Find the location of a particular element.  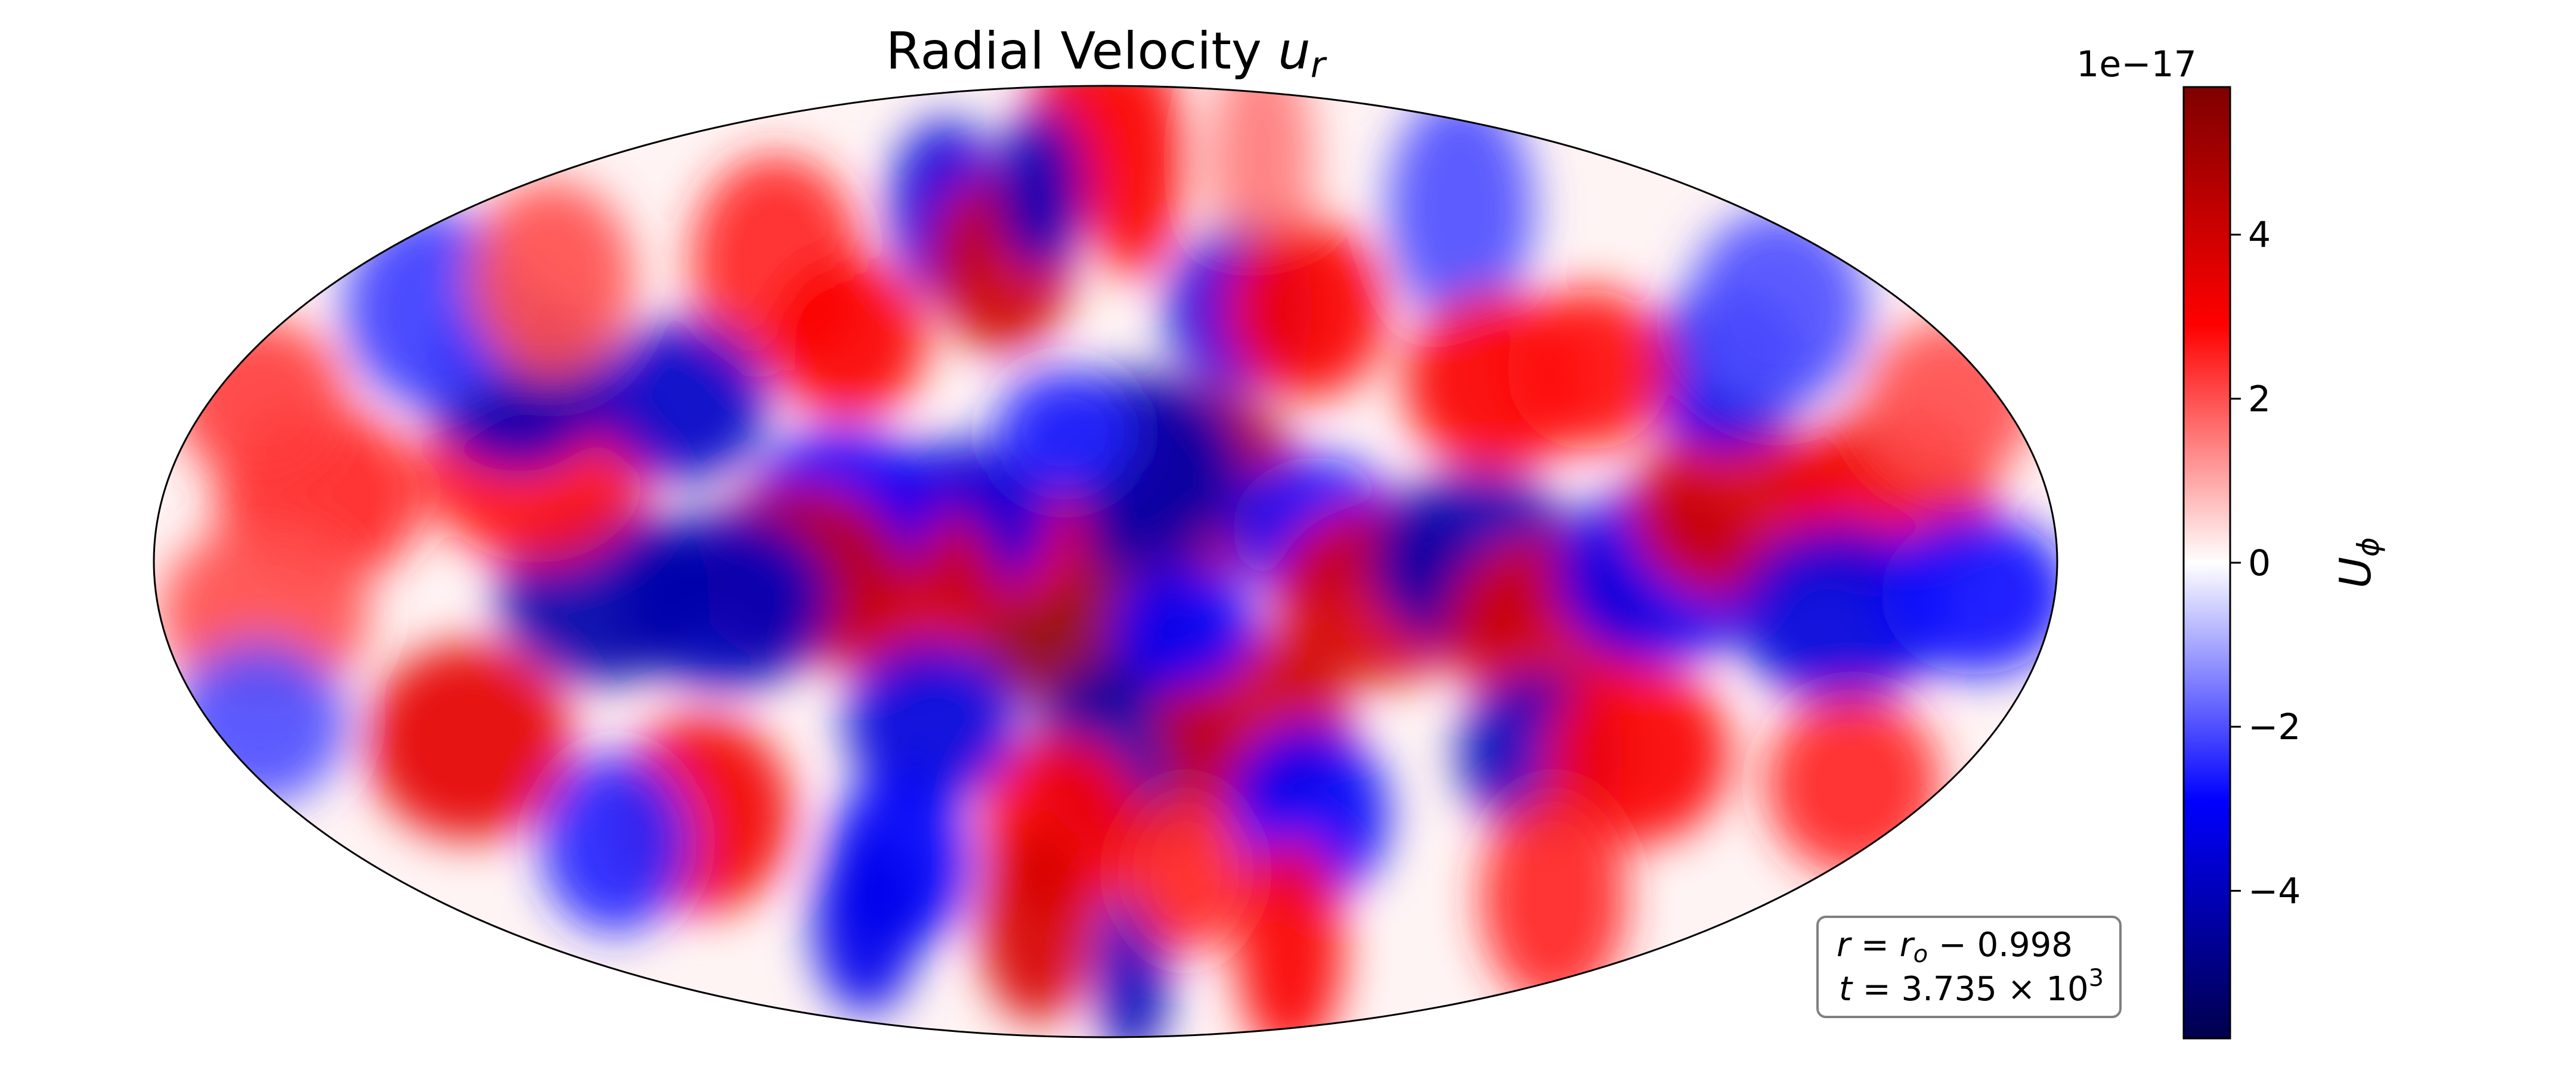

annotation-frame is located at coordinates (1969, 967).